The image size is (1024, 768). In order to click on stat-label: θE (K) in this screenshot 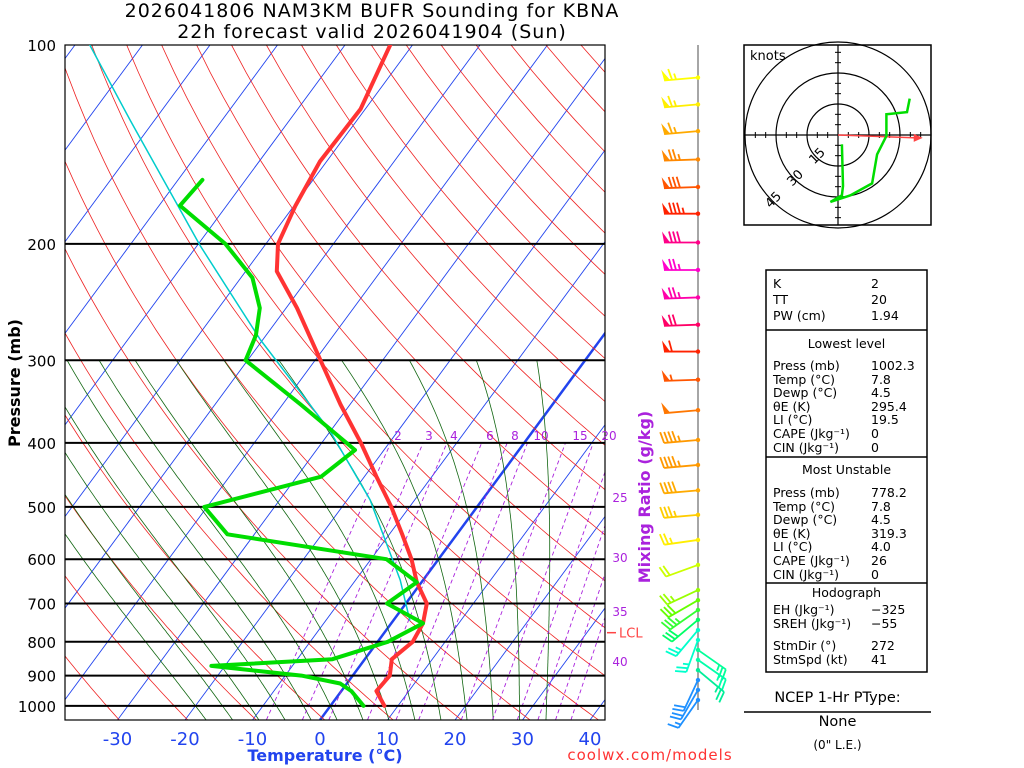, I will do `click(792, 533)`.